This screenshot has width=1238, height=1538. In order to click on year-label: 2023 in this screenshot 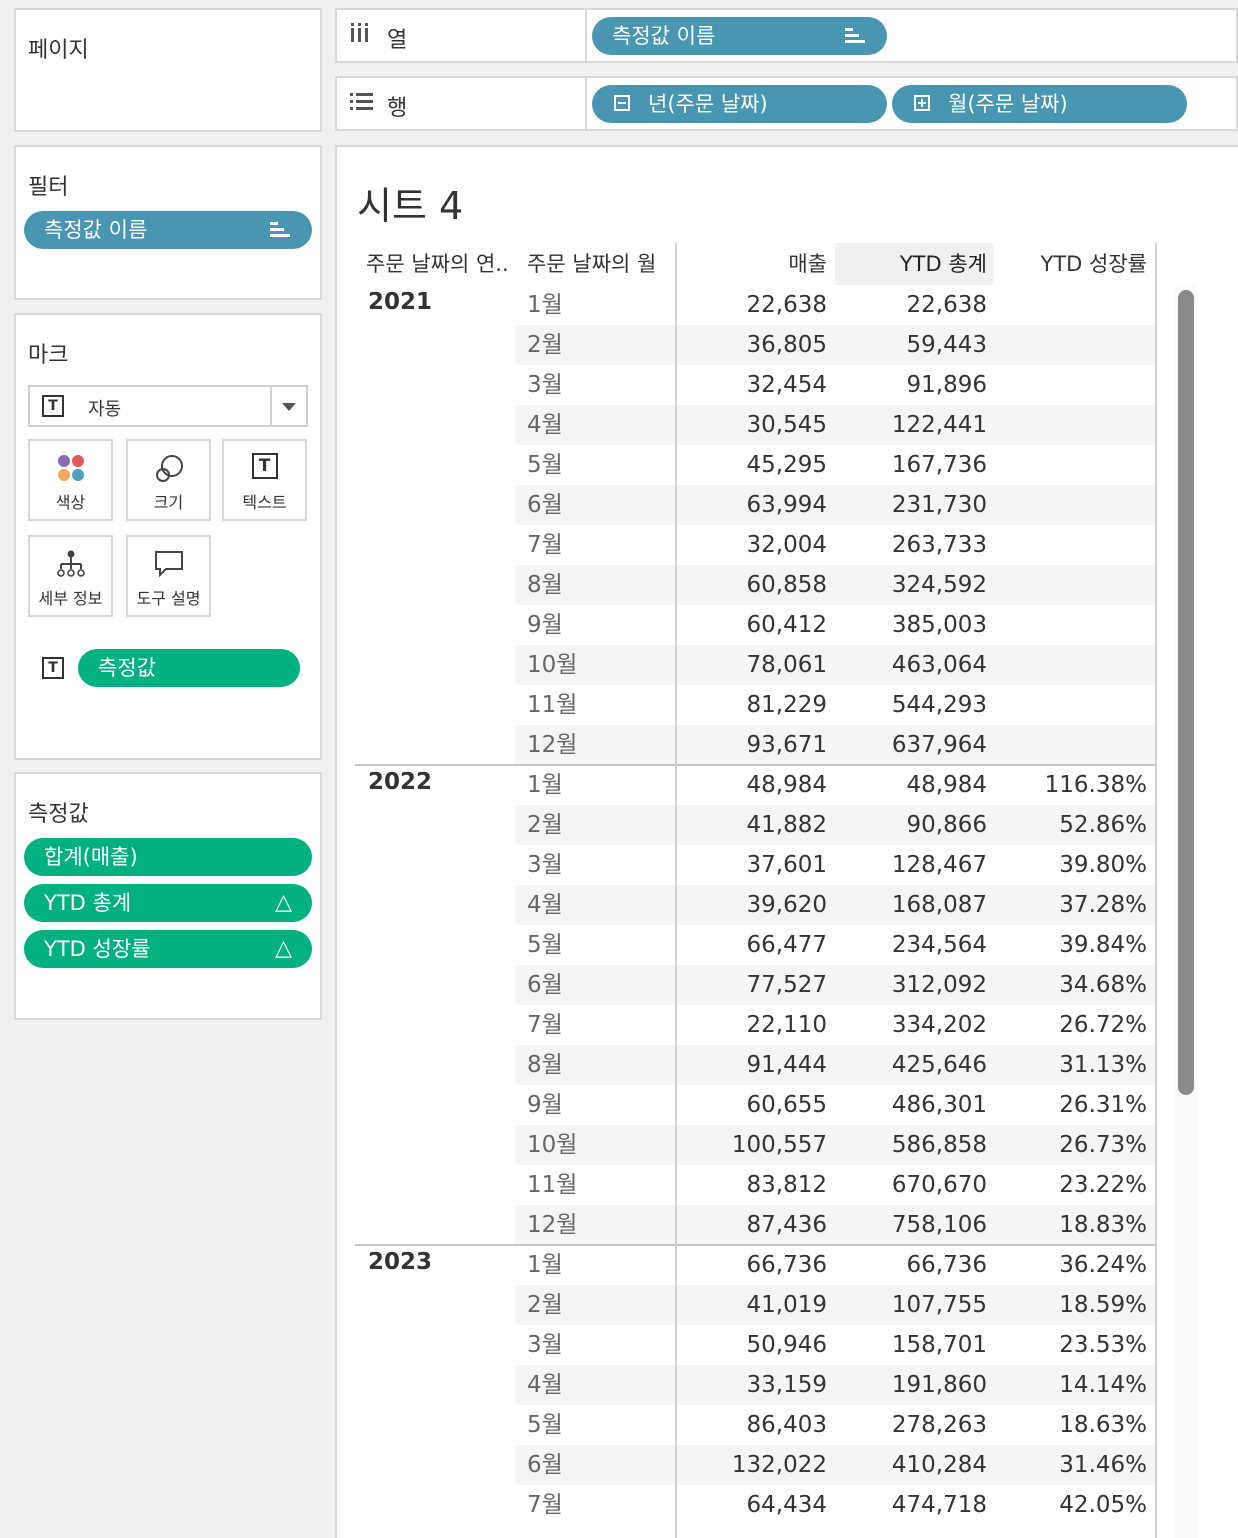, I will do `click(400, 1262)`.